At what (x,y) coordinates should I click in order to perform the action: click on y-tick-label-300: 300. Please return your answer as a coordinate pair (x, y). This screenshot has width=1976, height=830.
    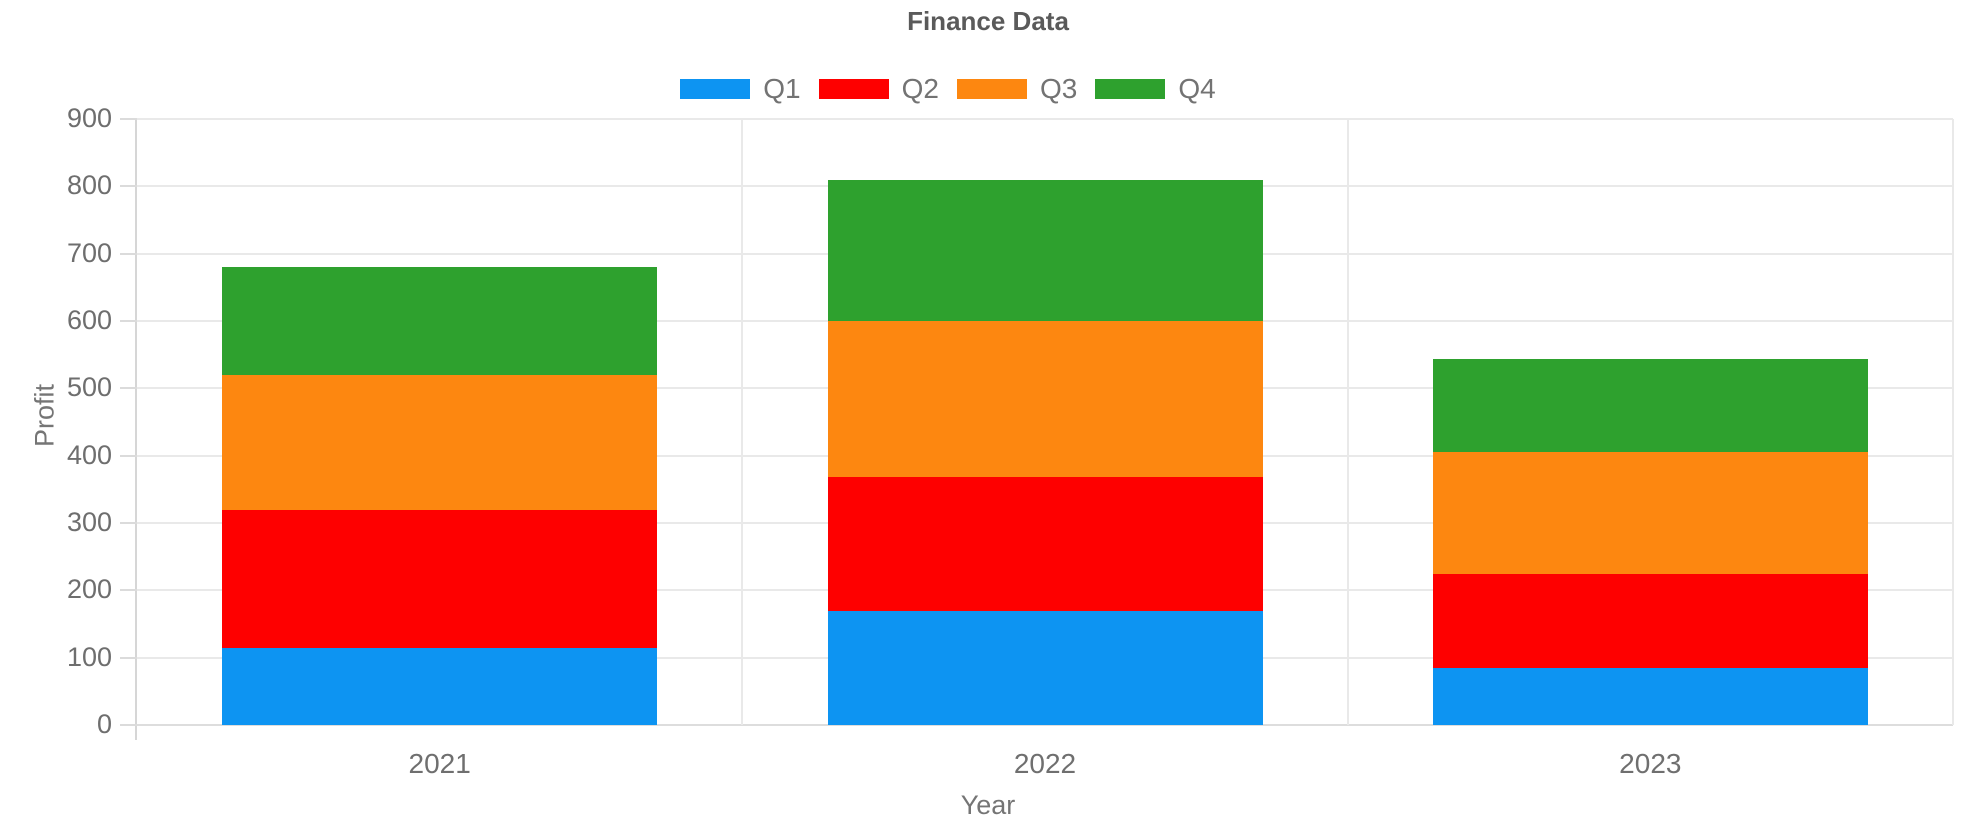
    Looking at the image, I should click on (89, 522).